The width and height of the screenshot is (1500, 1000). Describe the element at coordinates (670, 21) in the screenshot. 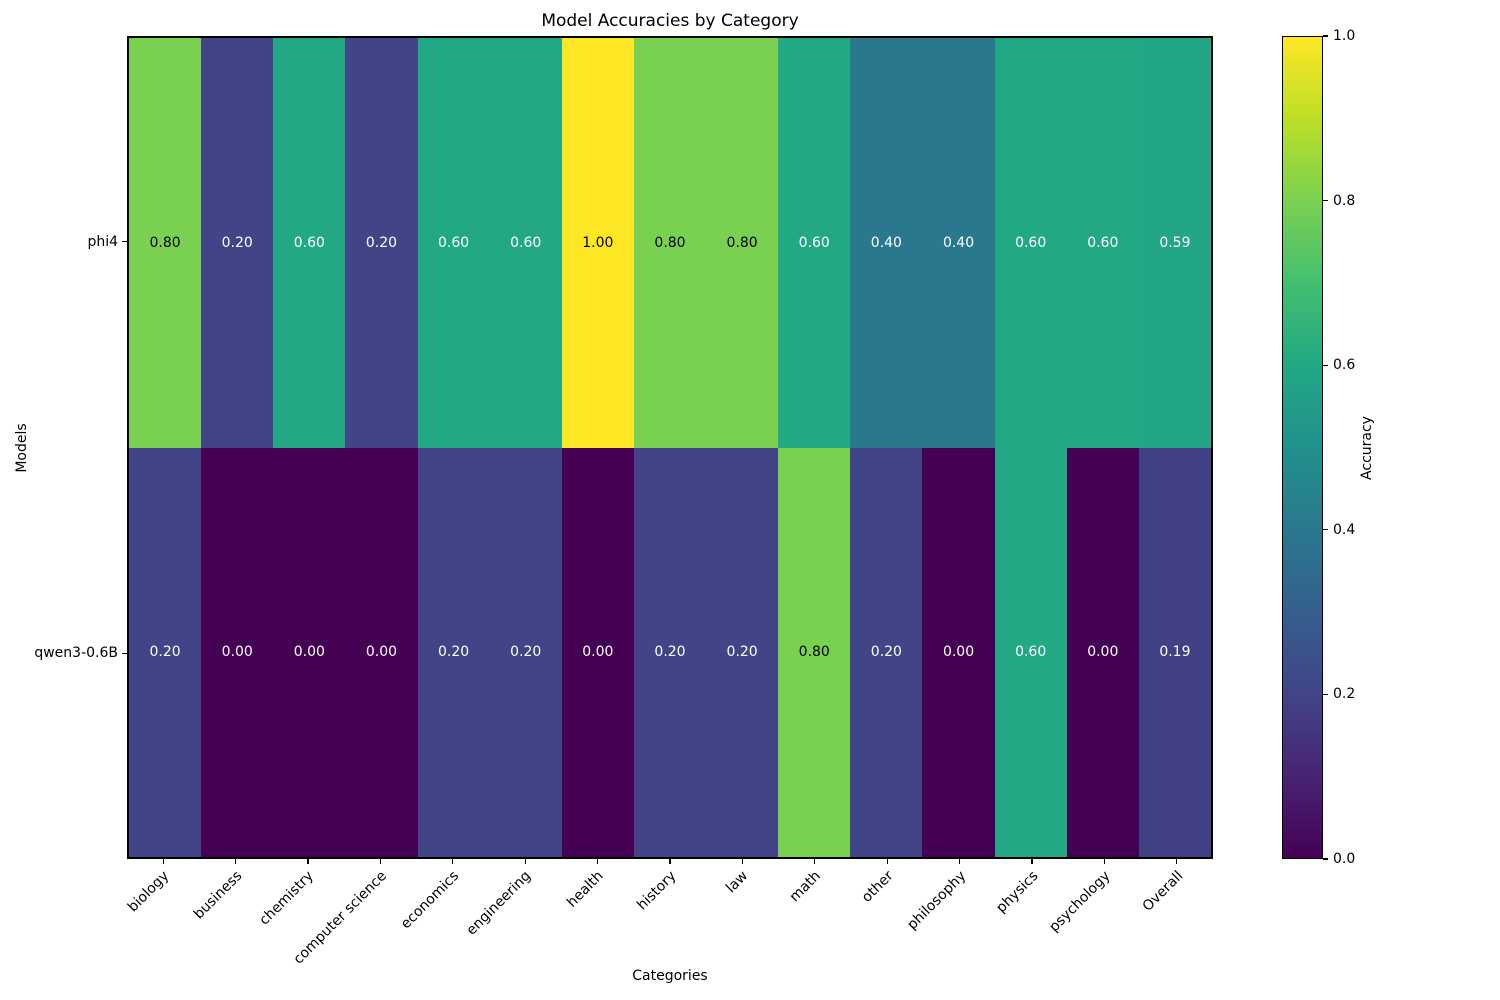

I see `chart-title: Model Accuracies by Category` at that location.